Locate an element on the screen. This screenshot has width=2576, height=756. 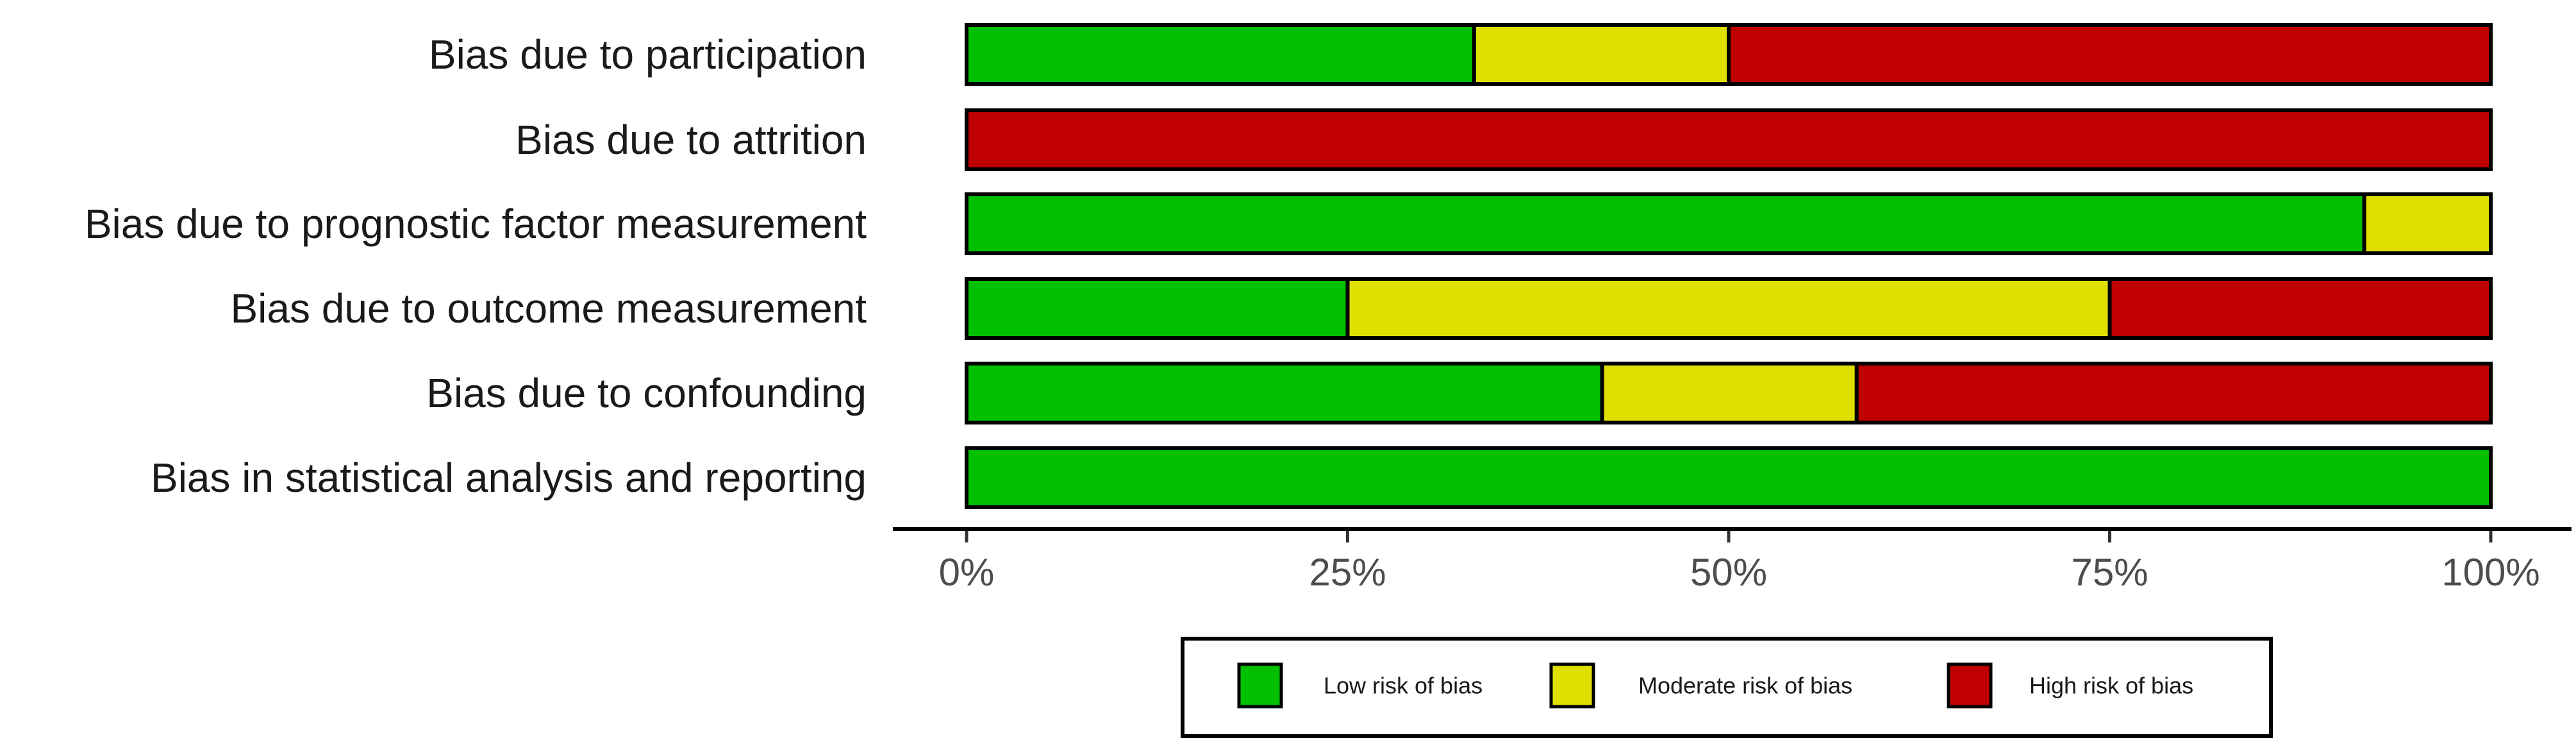
x-tick-label: 0% is located at coordinates (967, 572).